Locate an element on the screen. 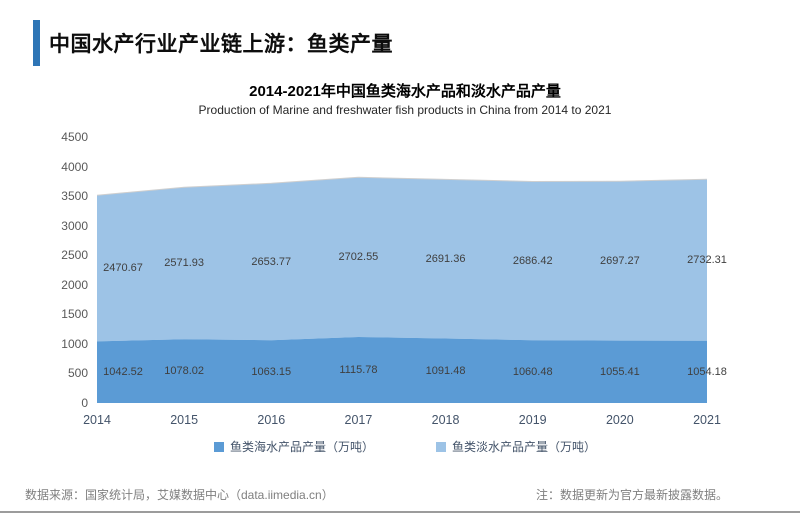 This screenshot has width=800, height=520. y-tick-label: 1500 is located at coordinates (74, 314).